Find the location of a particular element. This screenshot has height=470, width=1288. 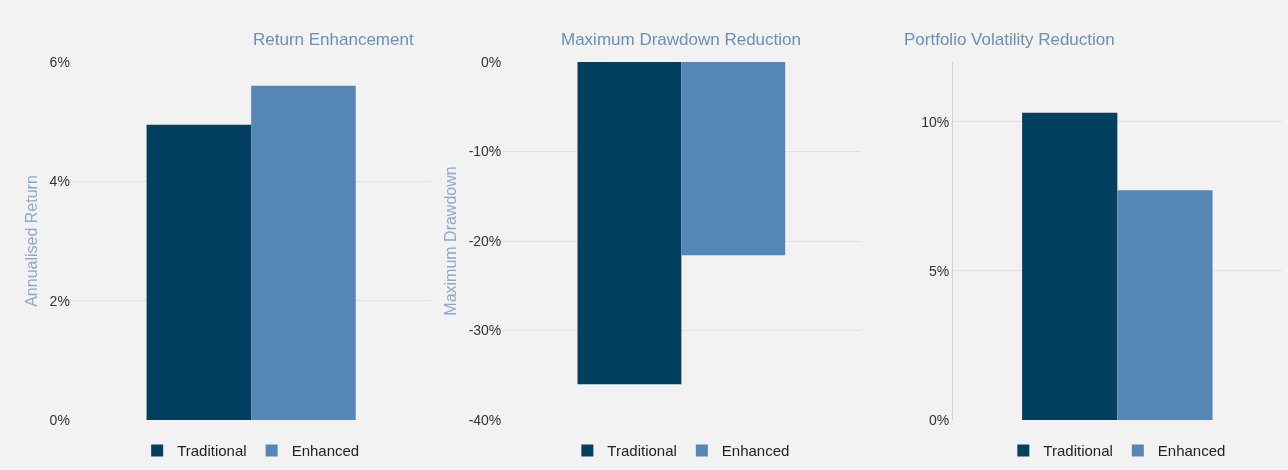

y-axis-title: Maximum Drawdown is located at coordinates (450, 241).